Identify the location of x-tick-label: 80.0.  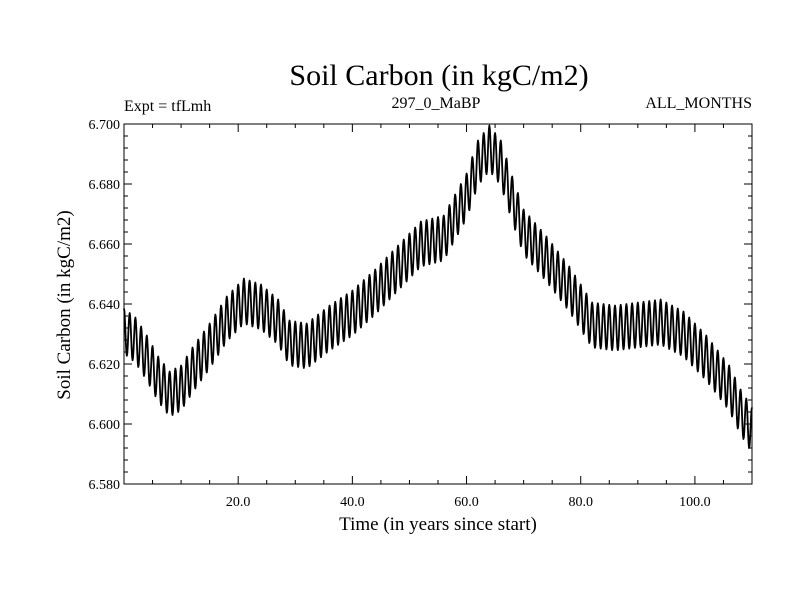
(580, 502).